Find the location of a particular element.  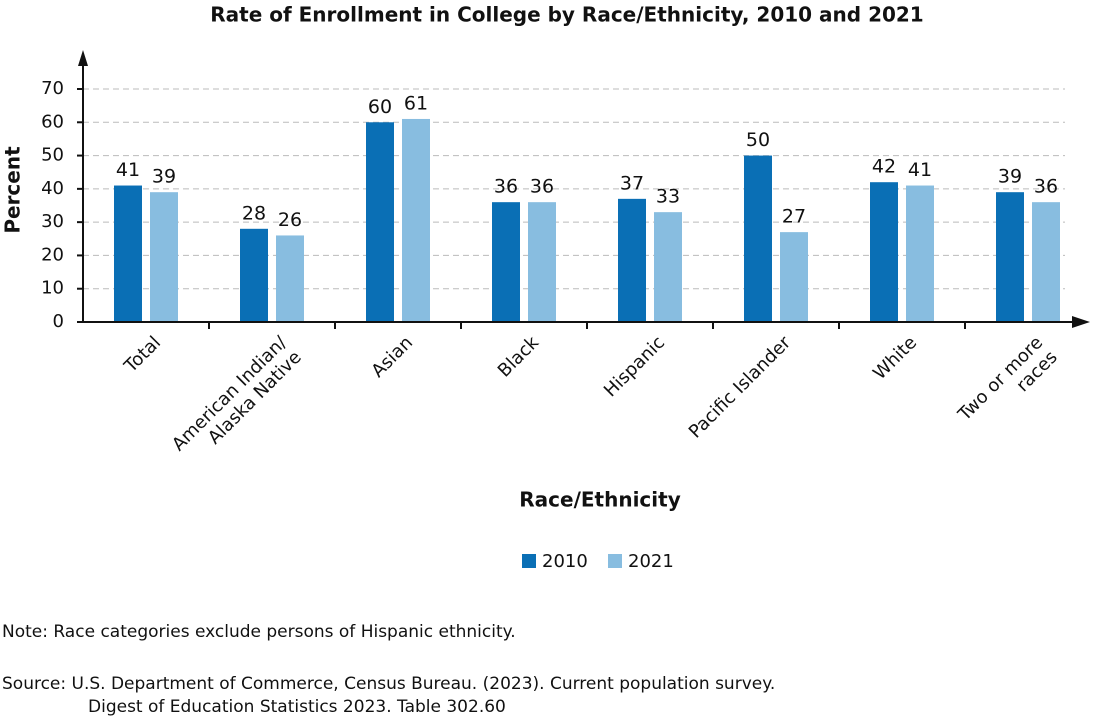

value-label: 28 is located at coordinates (254, 213).